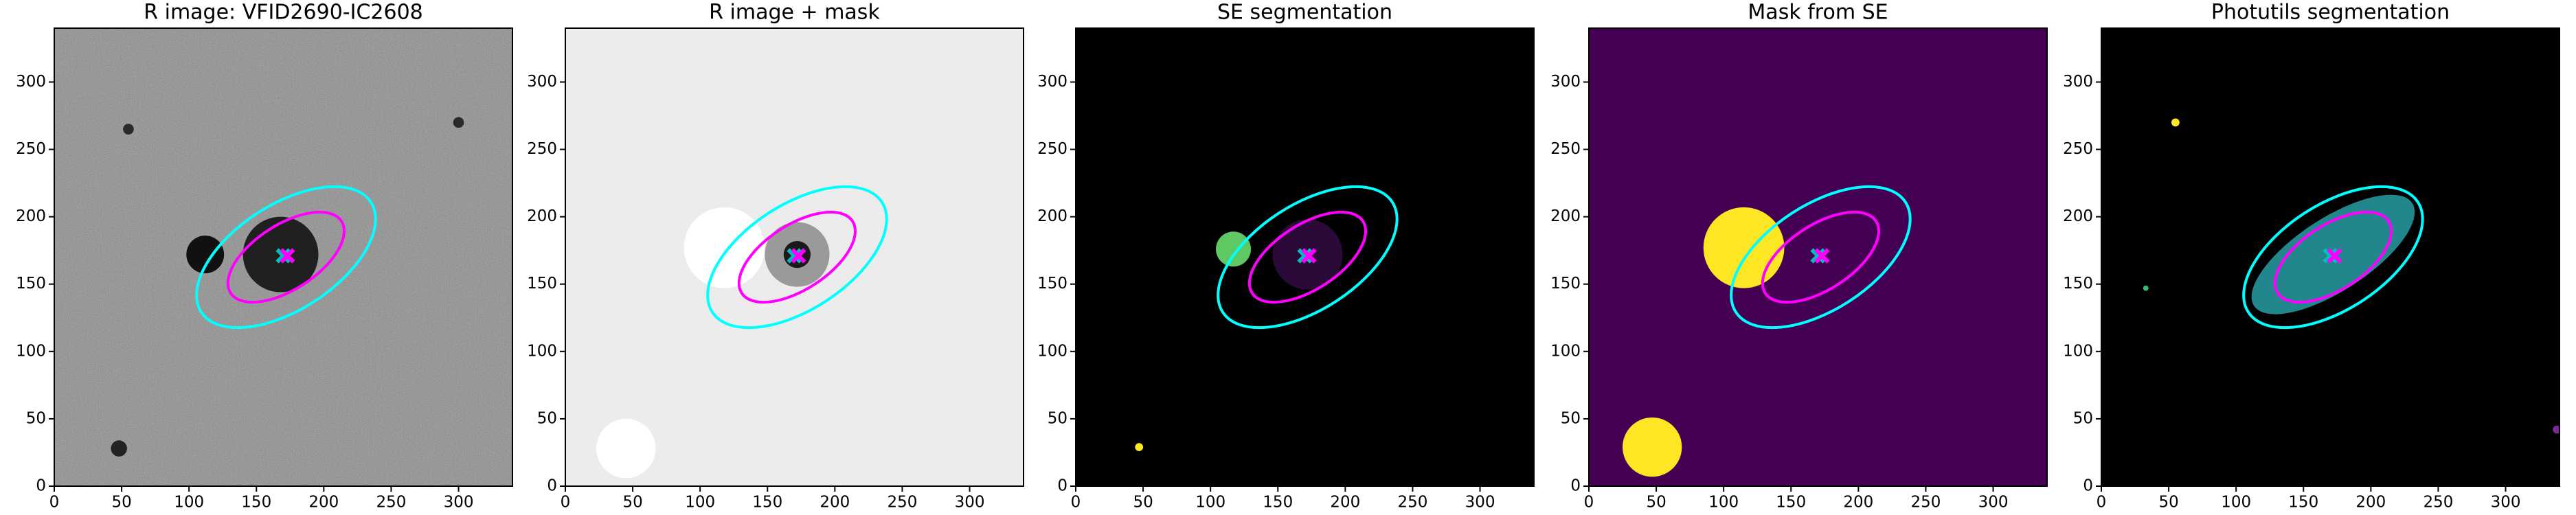 The width and height of the screenshot is (2576, 515). What do you see at coordinates (1818, 13) in the screenshot?
I see `panel-title: Mask from SE` at bounding box center [1818, 13].